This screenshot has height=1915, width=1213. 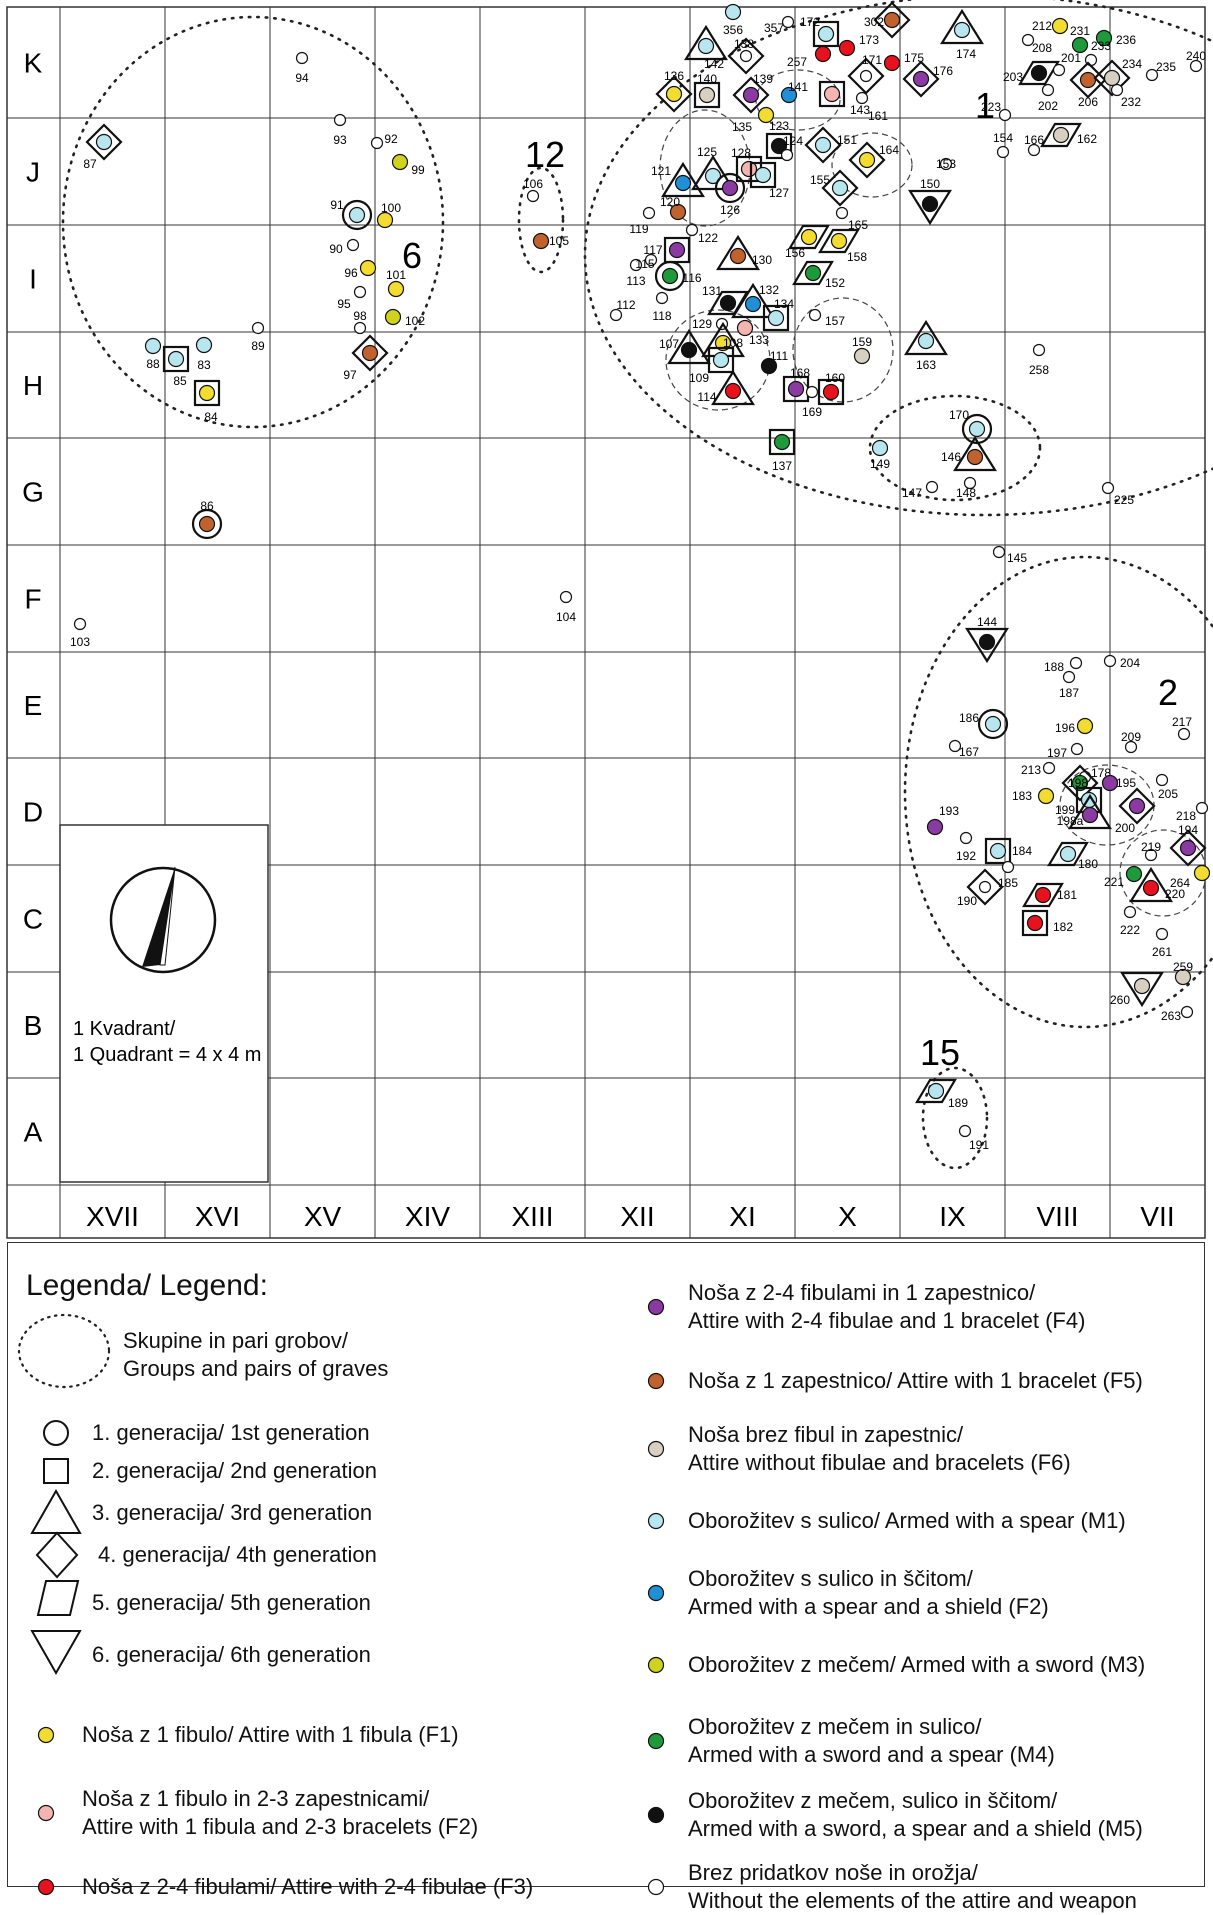 I want to click on grave-208: 208, so click(x=1036, y=44).